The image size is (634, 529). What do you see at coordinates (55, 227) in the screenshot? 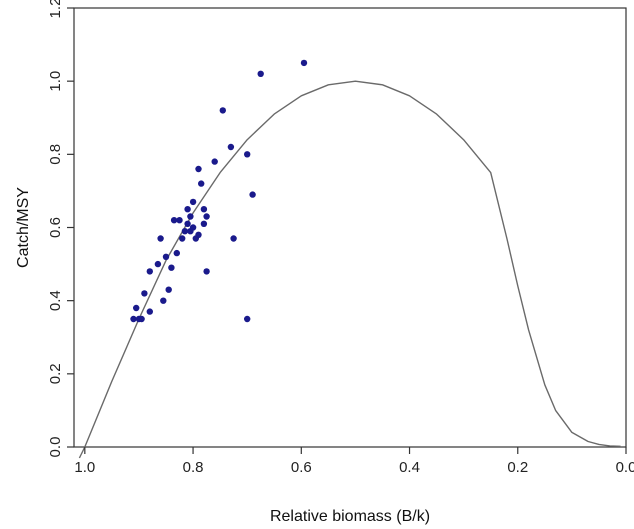
I see `y-tick-label: 0.6` at bounding box center [55, 227].